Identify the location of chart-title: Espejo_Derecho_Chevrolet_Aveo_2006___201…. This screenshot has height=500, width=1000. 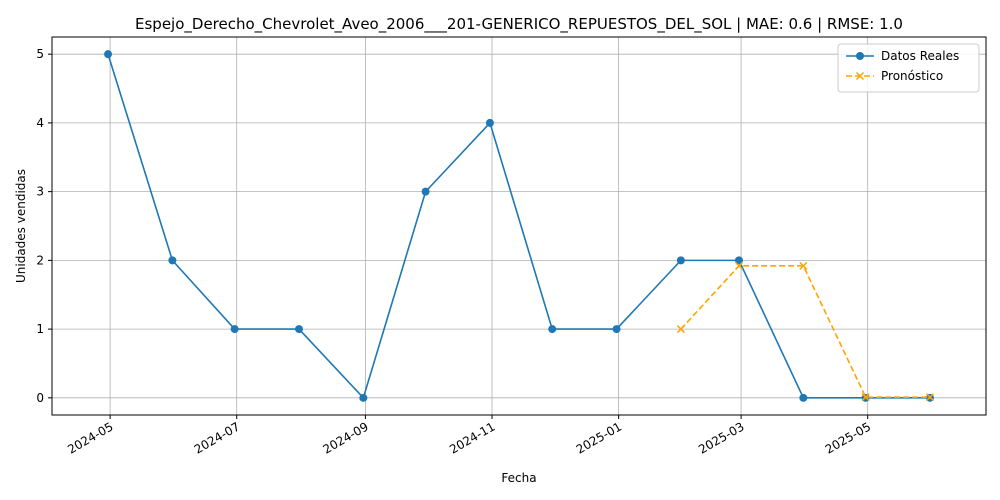
(519, 24).